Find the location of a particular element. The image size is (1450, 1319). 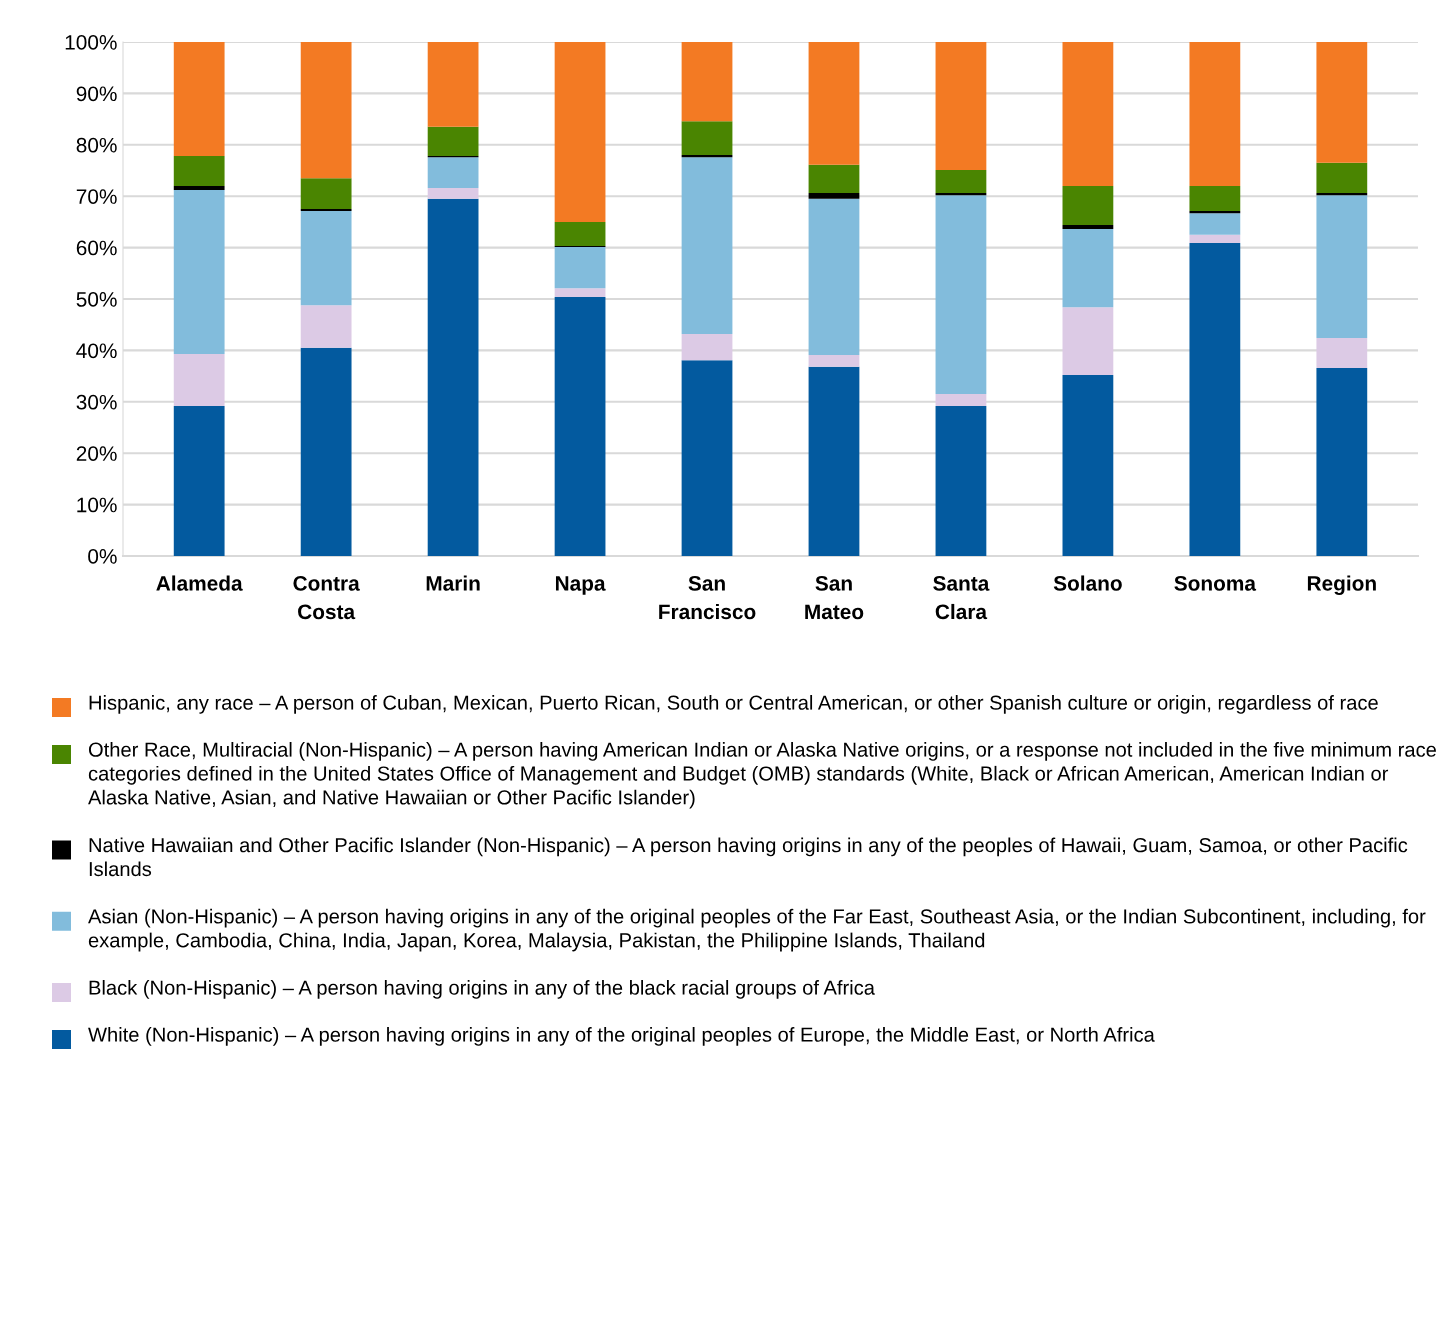

legend-label: Hispanic, any race – A person of Cuban, Mexican, Puerto Rican, South or Central American, or other Spanish culture or origin, regardless of race is located at coordinates (733, 704).